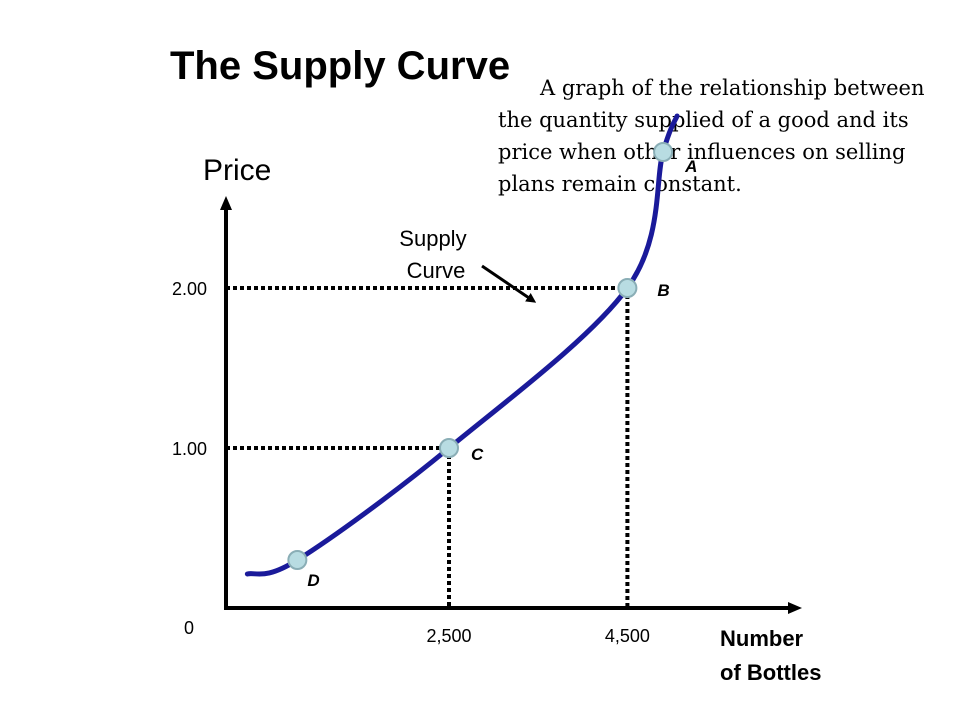  I want to click on y-tick-label-1: 2.00, so click(189, 289).